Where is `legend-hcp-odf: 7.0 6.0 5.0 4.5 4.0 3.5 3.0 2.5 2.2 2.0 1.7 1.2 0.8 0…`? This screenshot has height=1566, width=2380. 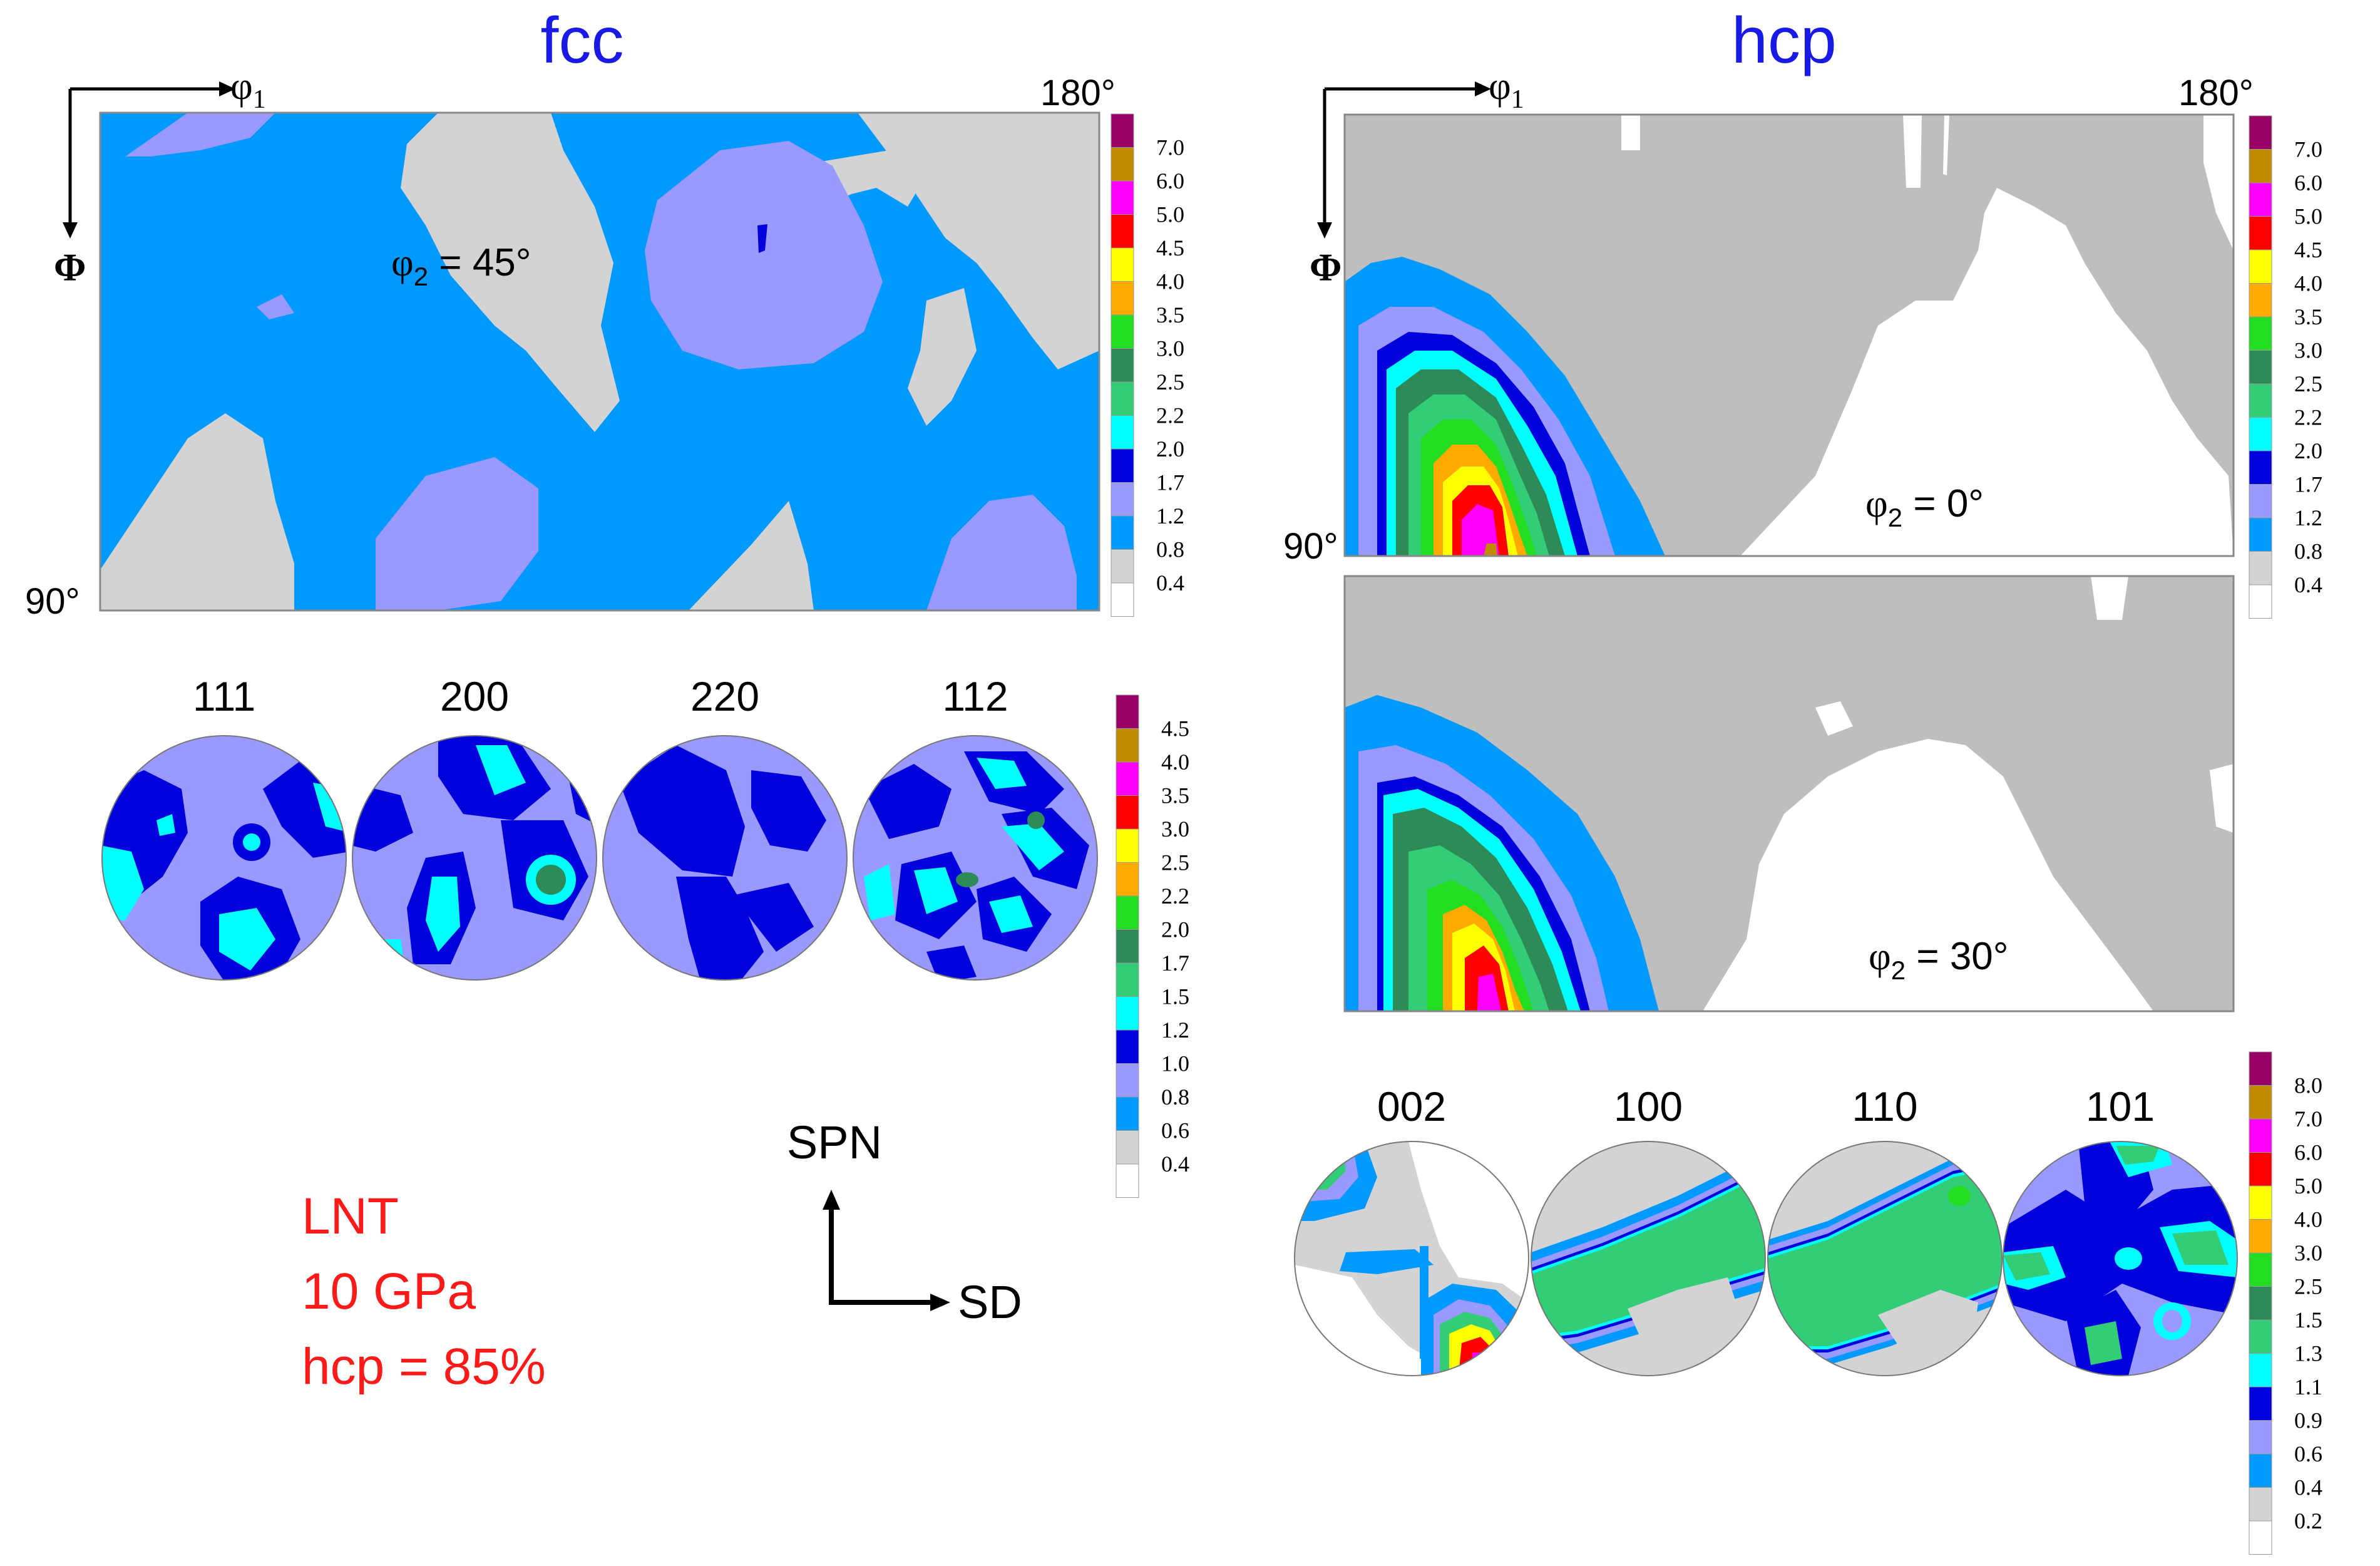
legend-hcp-odf: 7.0 6.0 5.0 4.5 4.0 3.5 3.0 2.5 2.2 2.0 1.7 1.2 0.8 0… is located at coordinates (2285, 367).